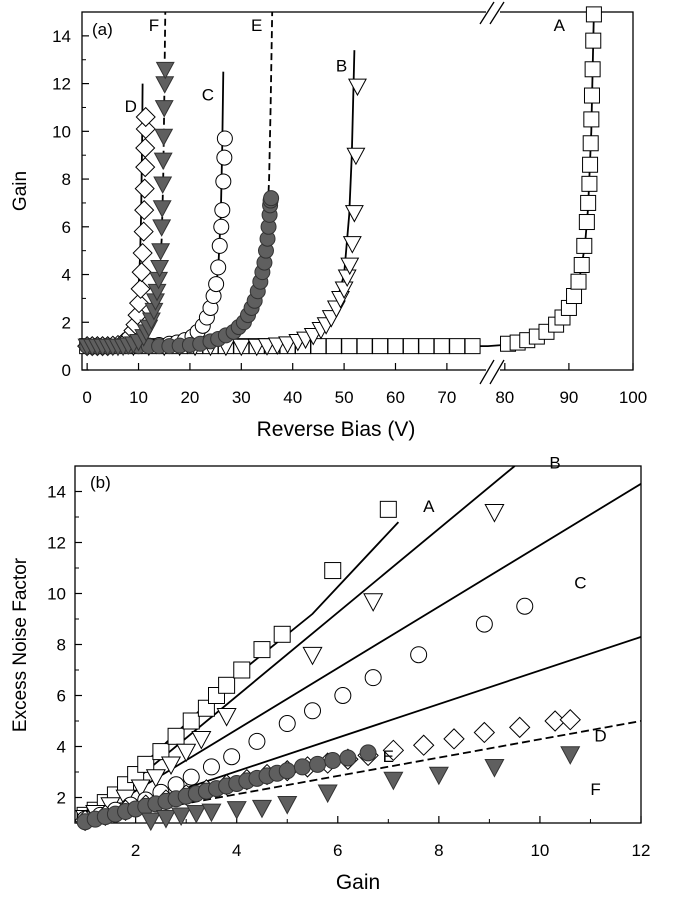  Describe the element at coordinates (345, 66) in the screenshot. I see `panel-a-series-labels: A B C D E F` at that location.